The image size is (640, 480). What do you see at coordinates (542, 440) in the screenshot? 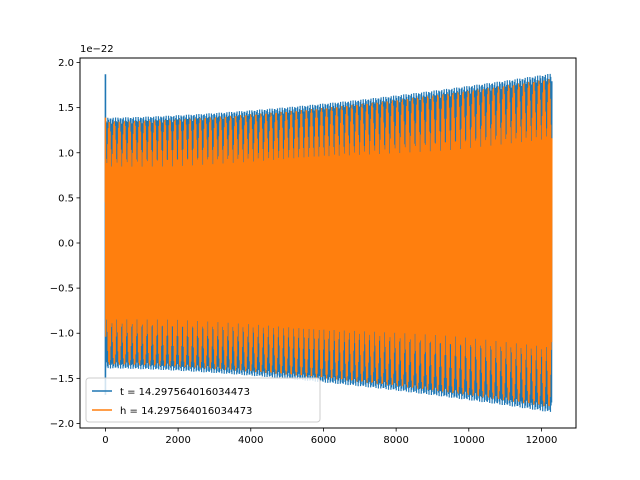
I see `x-tick-label: 12000` at bounding box center [542, 440].